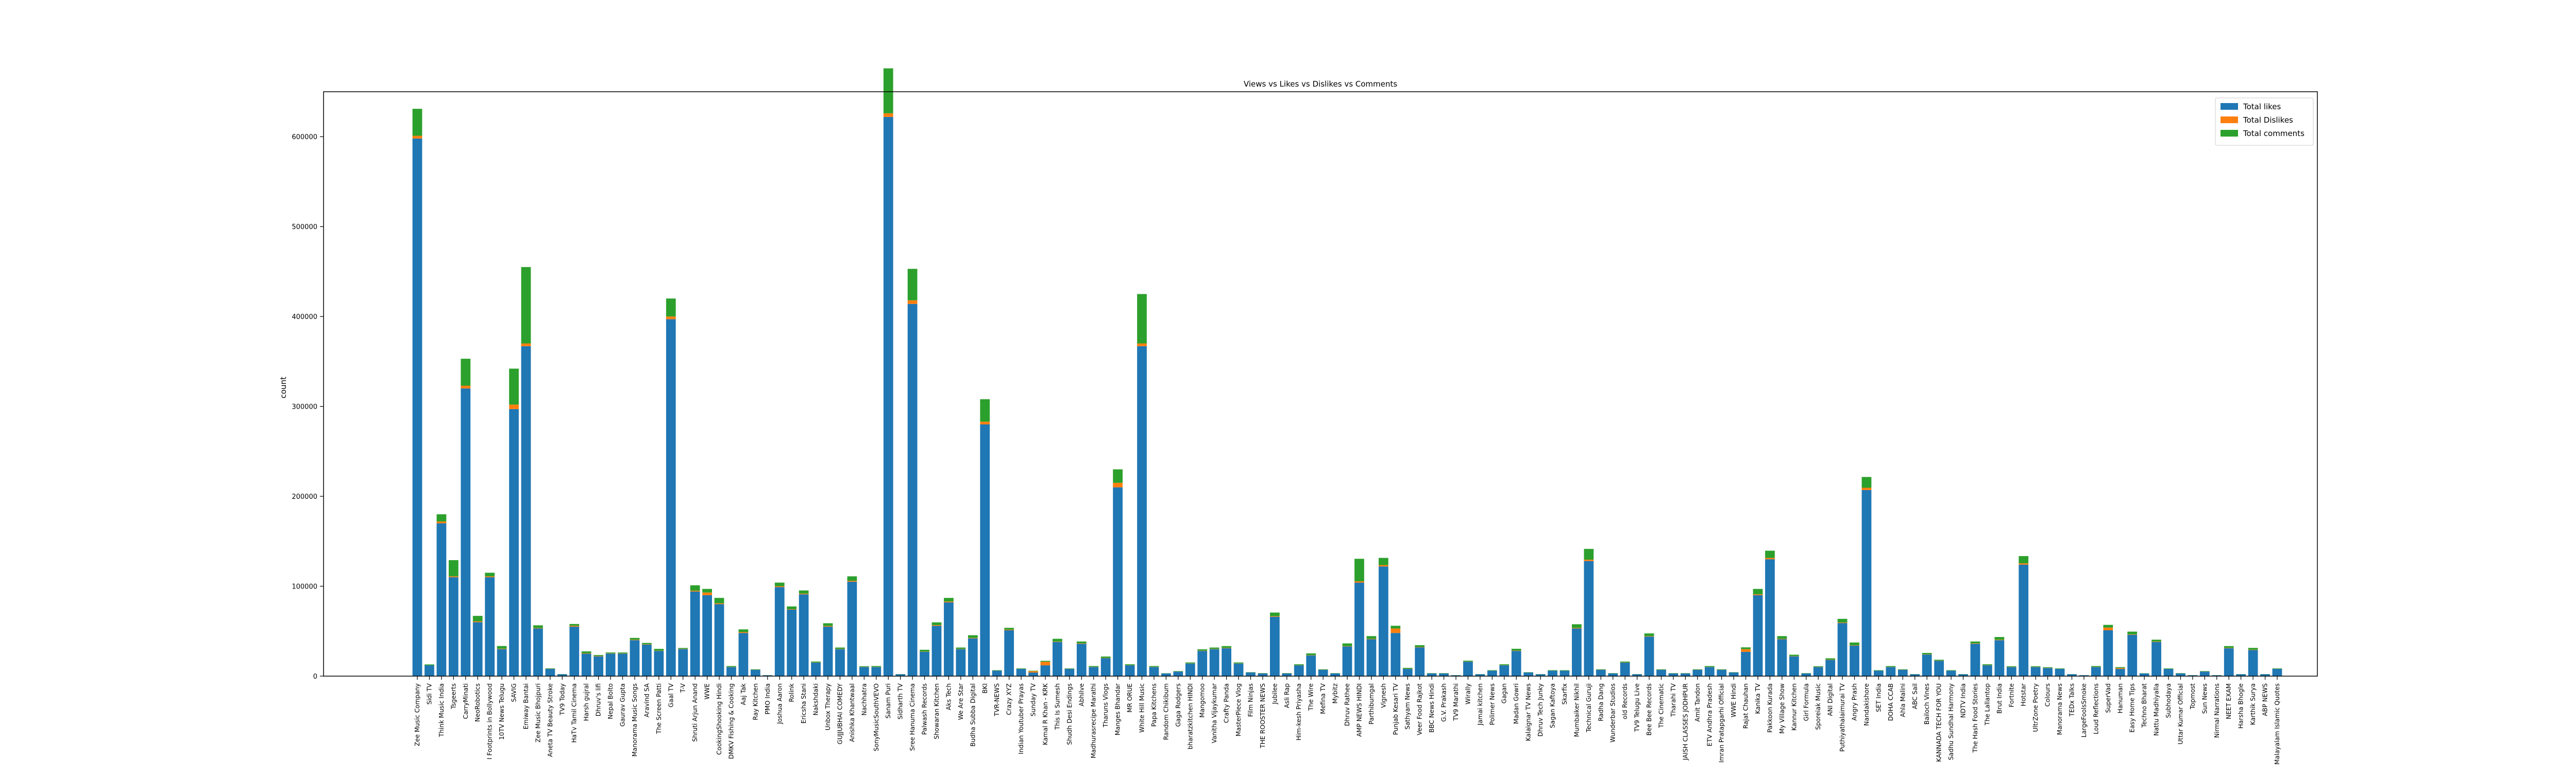 Image resolution: width=2576 pixels, height=773 pixels. I want to click on x-tick-label: WWE, so click(707, 691).